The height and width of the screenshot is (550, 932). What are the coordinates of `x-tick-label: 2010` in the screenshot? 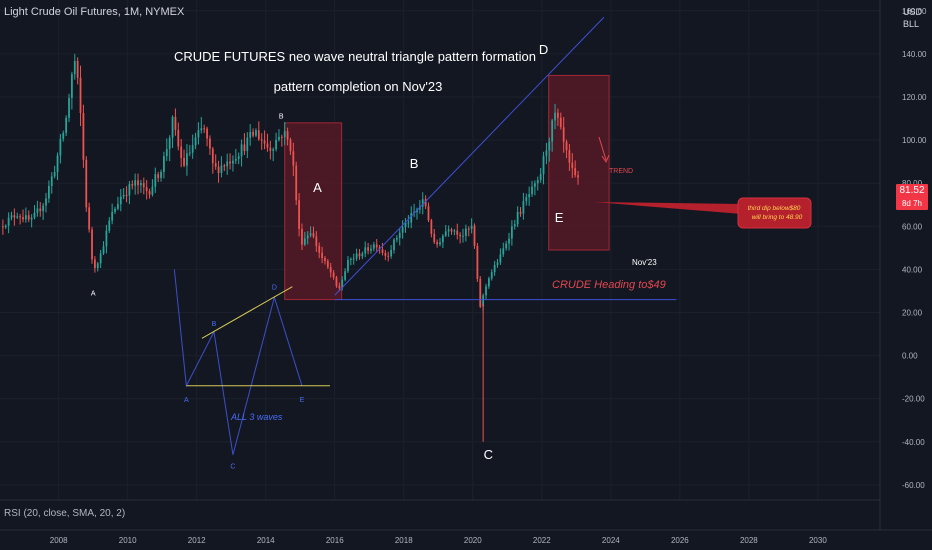 It's located at (128, 540).